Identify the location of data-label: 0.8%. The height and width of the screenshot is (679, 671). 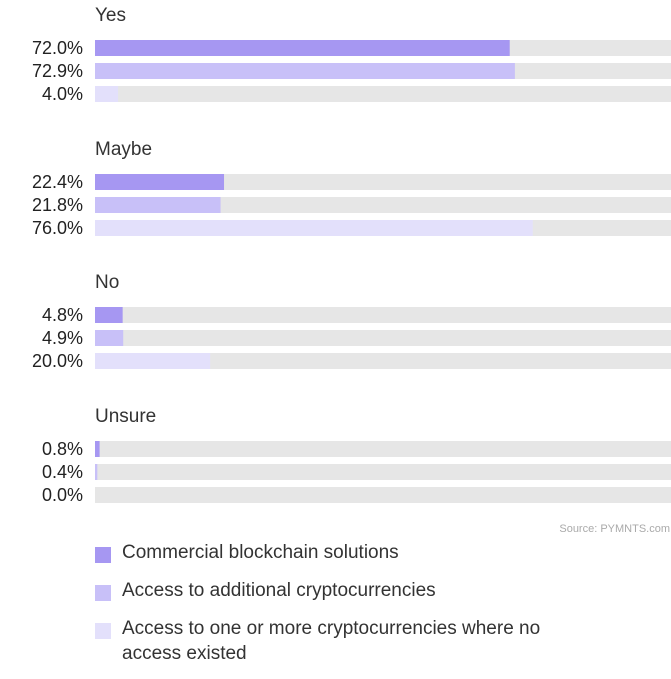
(62, 449).